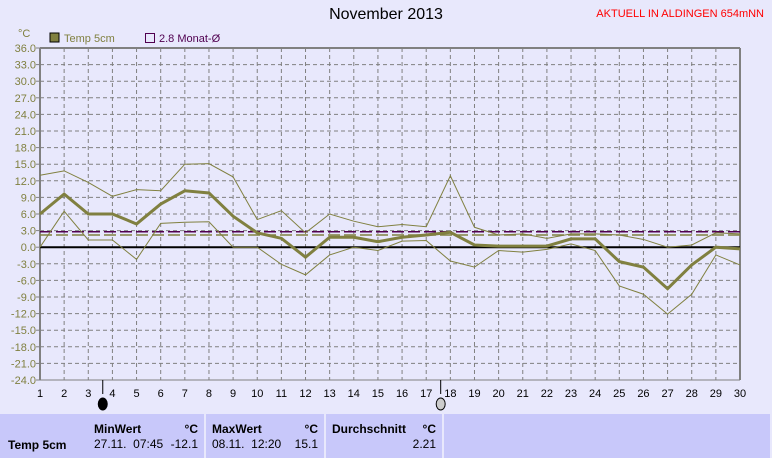 The width and height of the screenshot is (772, 458). Describe the element at coordinates (667, 394) in the screenshot. I see `x-tick-label: 27` at that location.